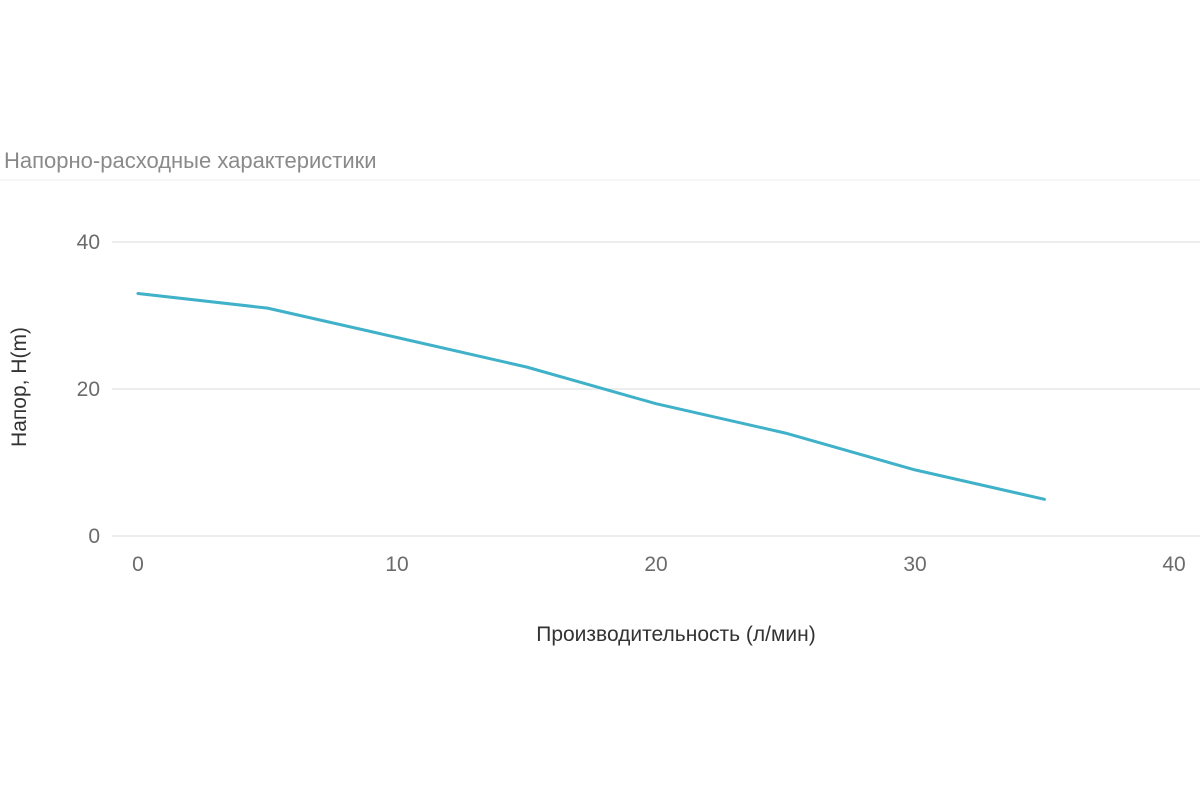 This screenshot has width=1200, height=800. What do you see at coordinates (914, 564) in the screenshot?
I see `x-tick-label: 30` at bounding box center [914, 564].